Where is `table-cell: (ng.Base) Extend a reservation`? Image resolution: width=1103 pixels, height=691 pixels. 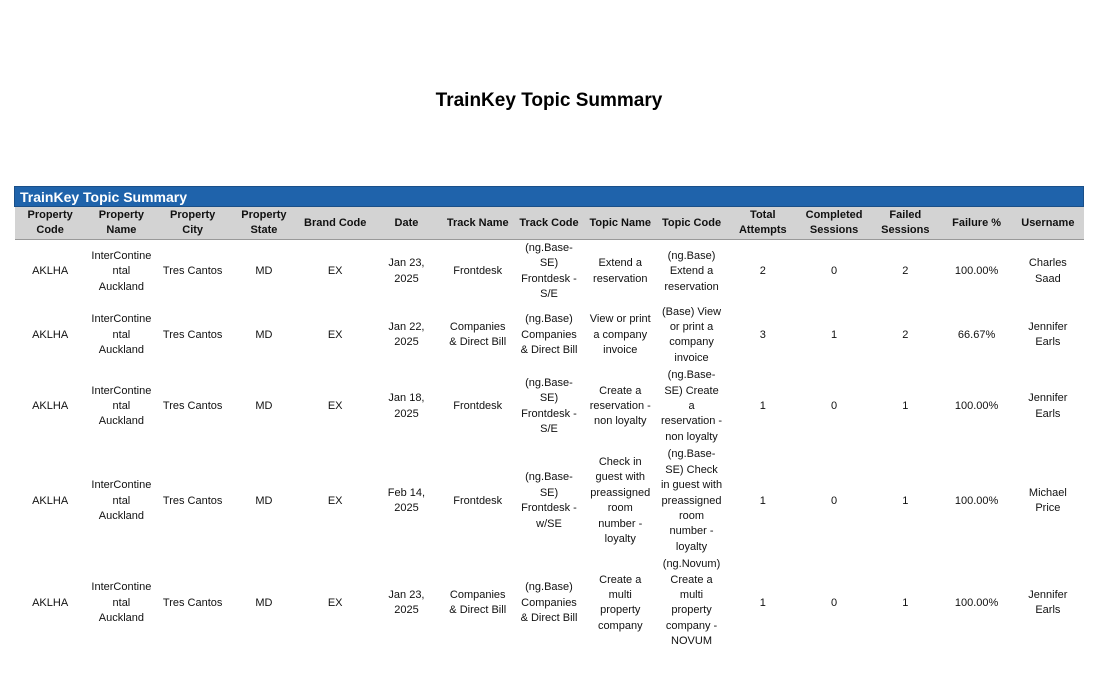 table-cell: (ng.Base) Extend a reservation is located at coordinates (691, 271).